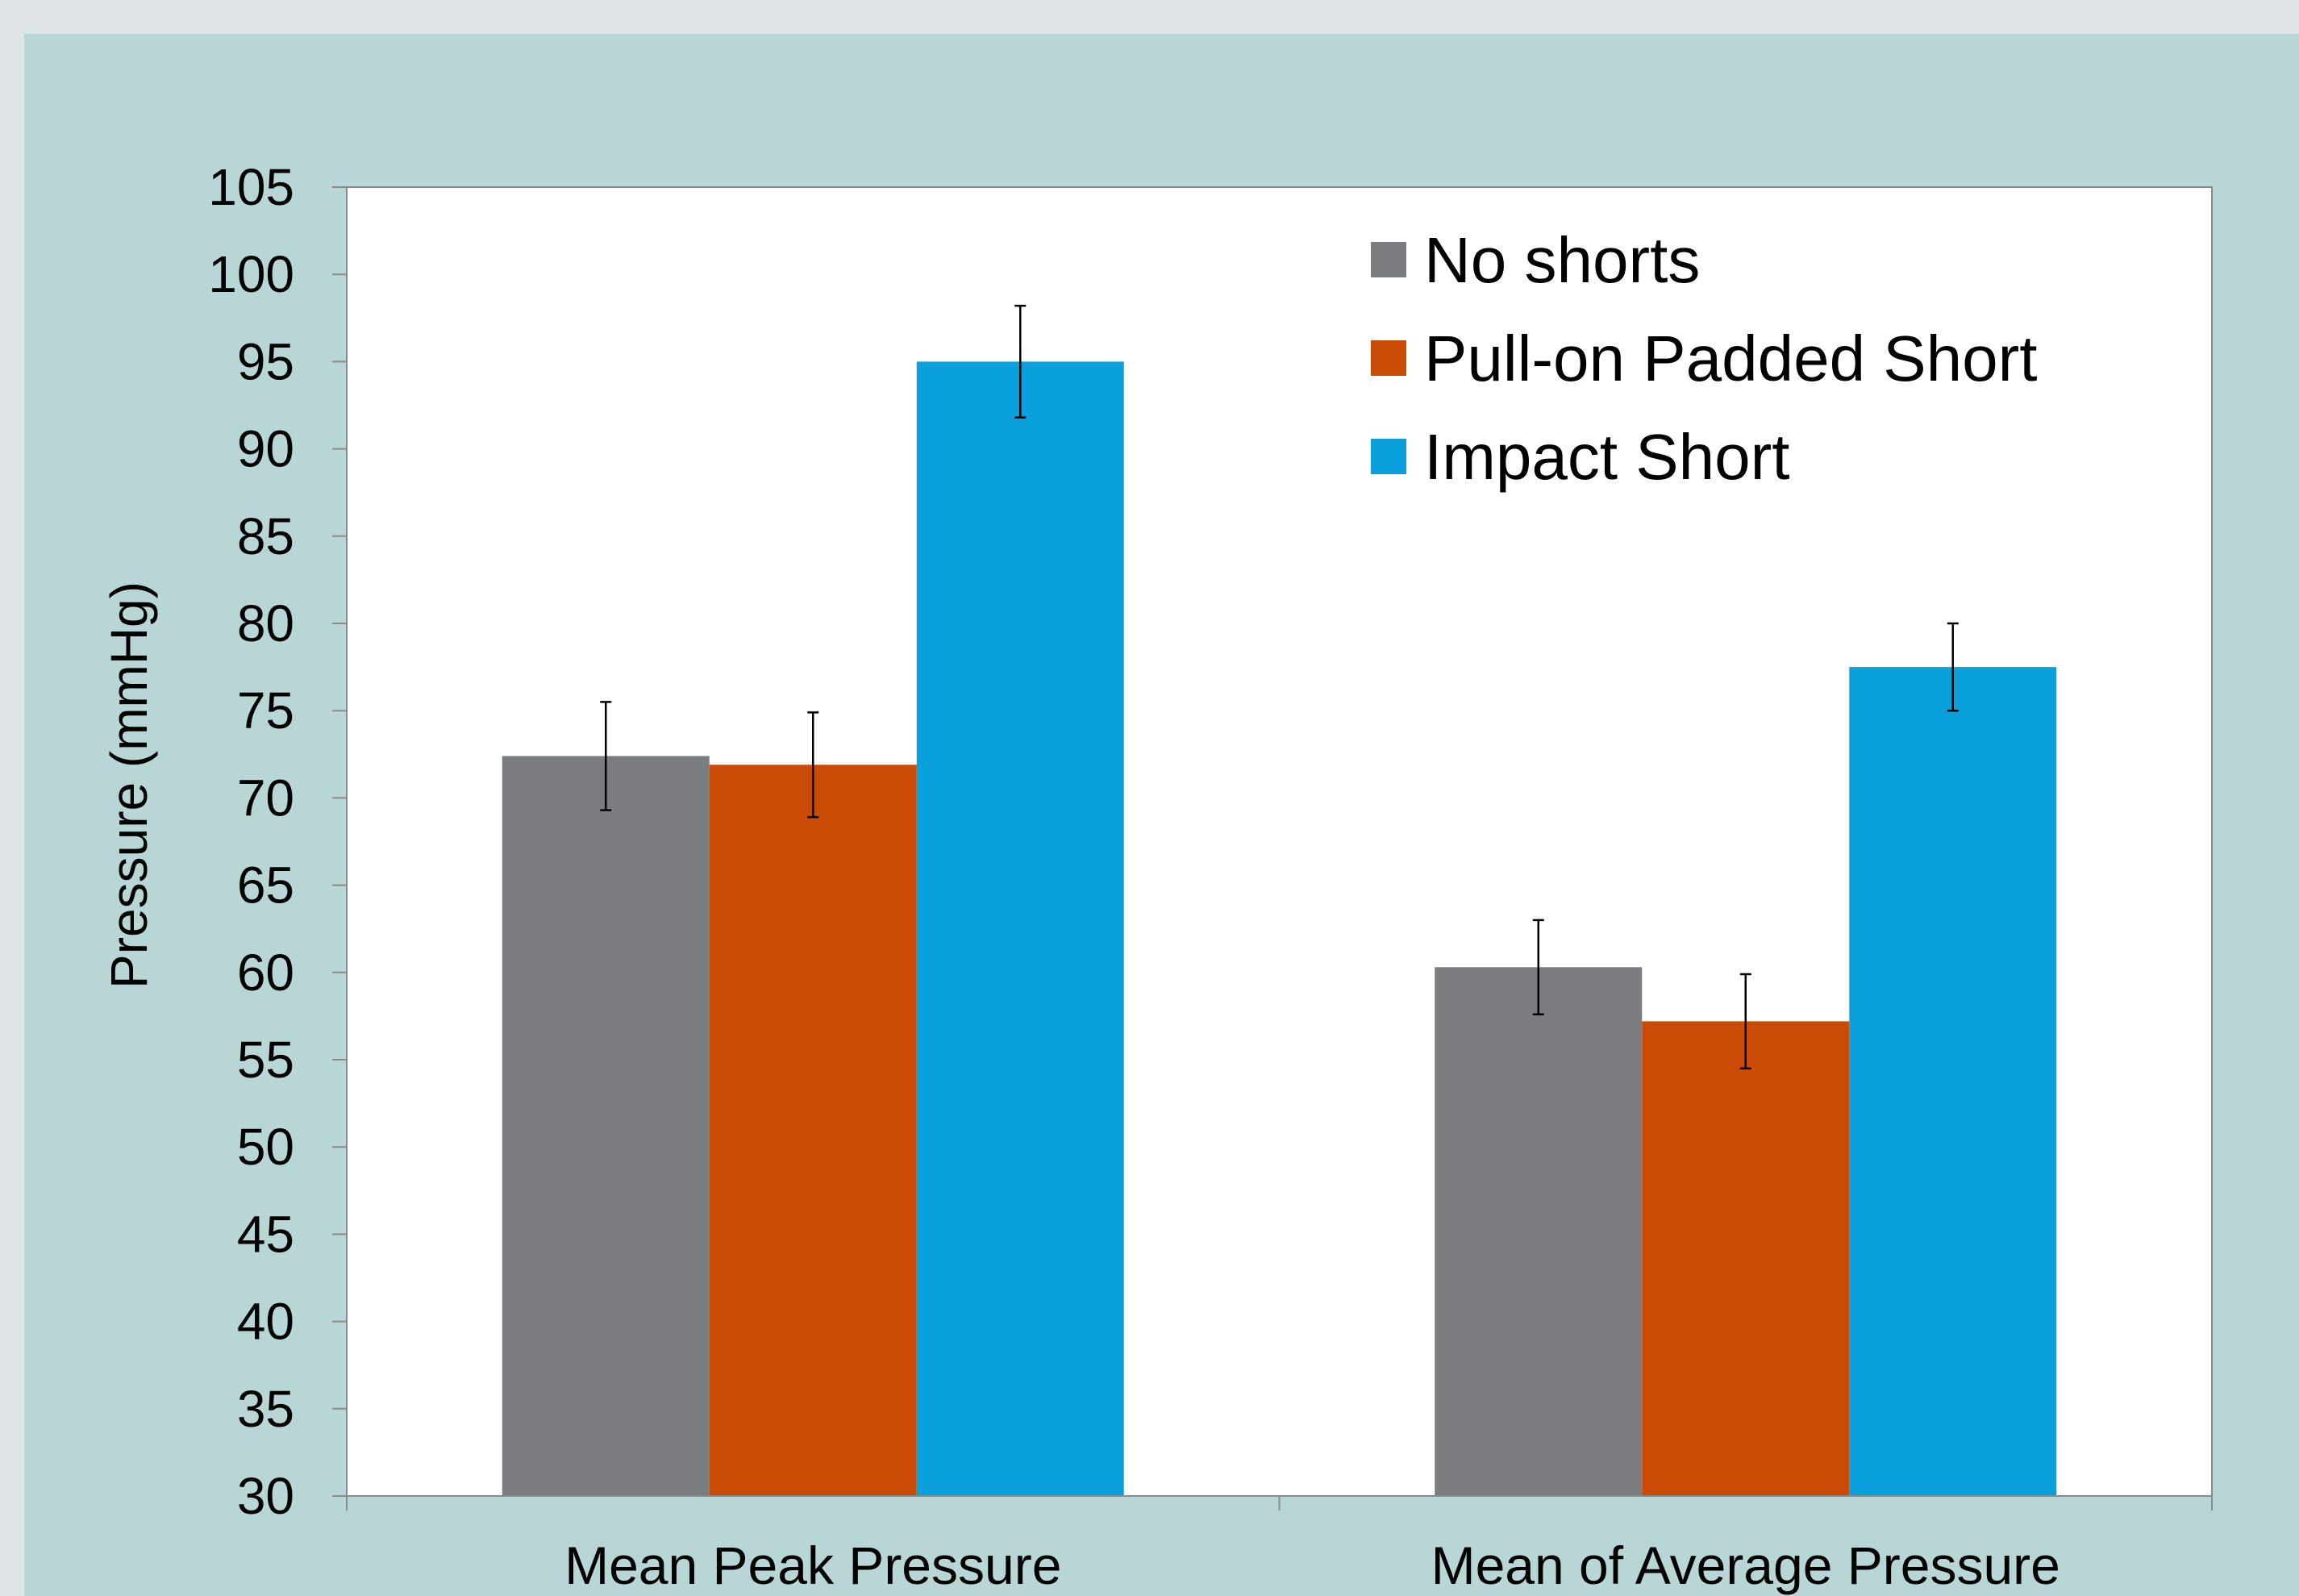 The height and width of the screenshot is (1596, 2299). I want to click on y-tick-label: 80, so click(266, 623).